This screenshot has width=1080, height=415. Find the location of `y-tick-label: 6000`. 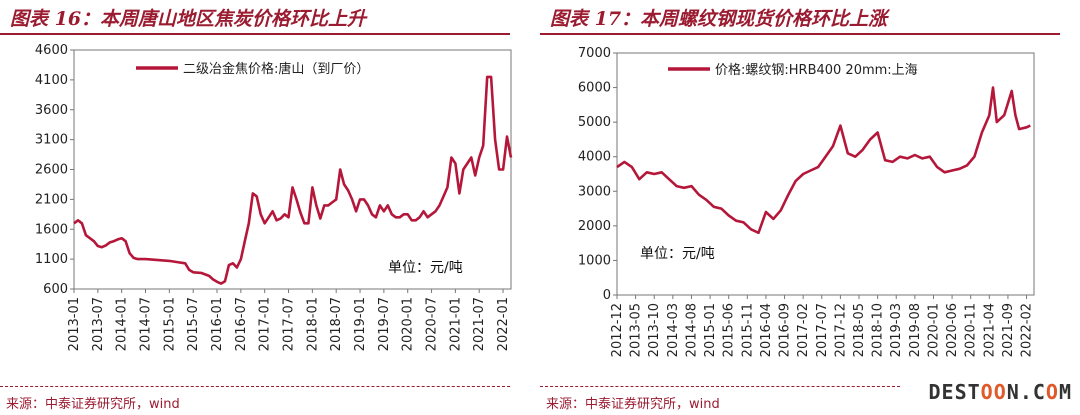

y-tick-label: 6000 is located at coordinates (594, 88).